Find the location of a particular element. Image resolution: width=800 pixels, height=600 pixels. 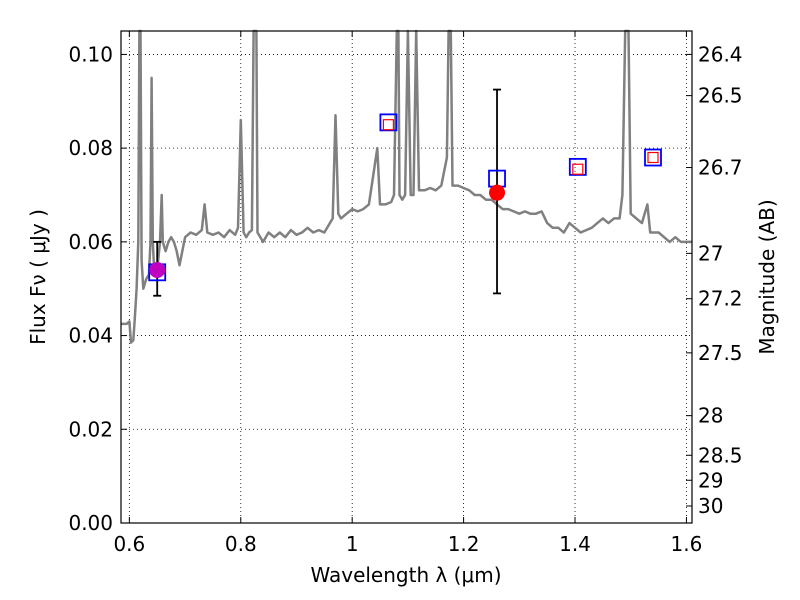

x-tick-label: 1 is located at coordinates (352, 544).